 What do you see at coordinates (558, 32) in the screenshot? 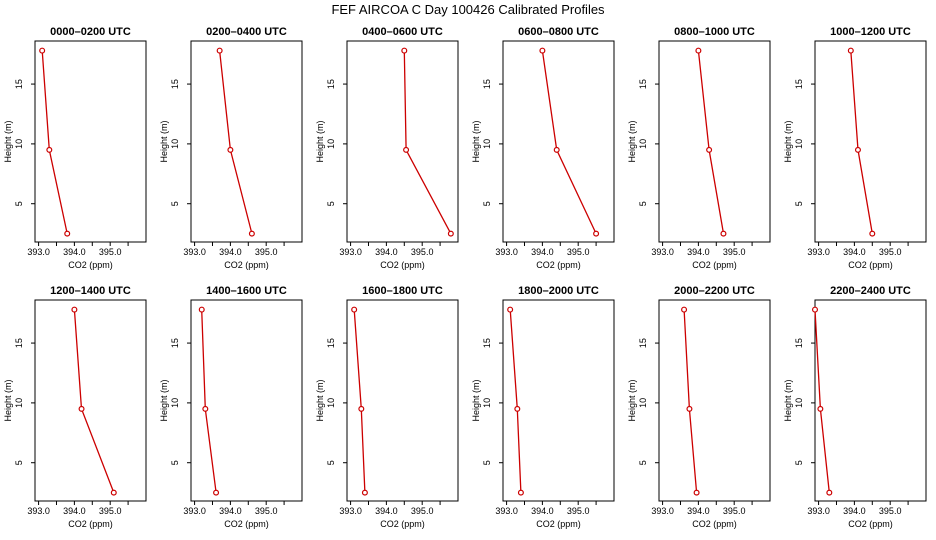
I see `panel-title: 0600–0800 UTC` at bounding box center [558, 32].